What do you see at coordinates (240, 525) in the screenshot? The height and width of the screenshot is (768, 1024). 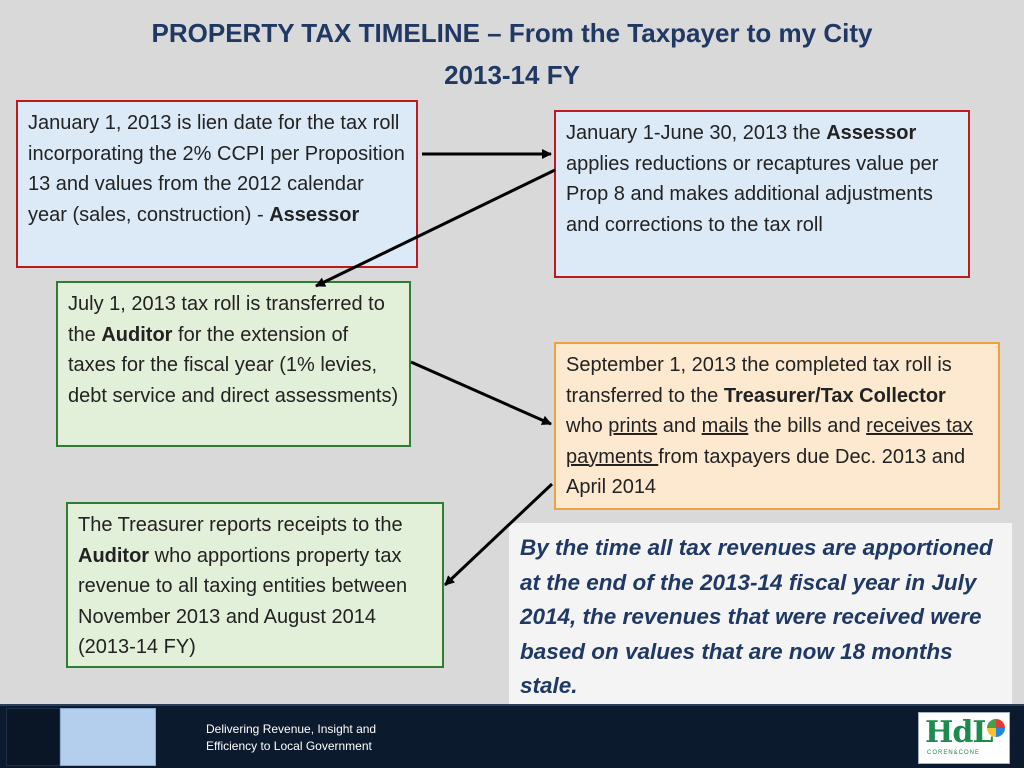 I see `apportion-pre: The Treasurer reports receipts to the` at bounding box center [240, 525].